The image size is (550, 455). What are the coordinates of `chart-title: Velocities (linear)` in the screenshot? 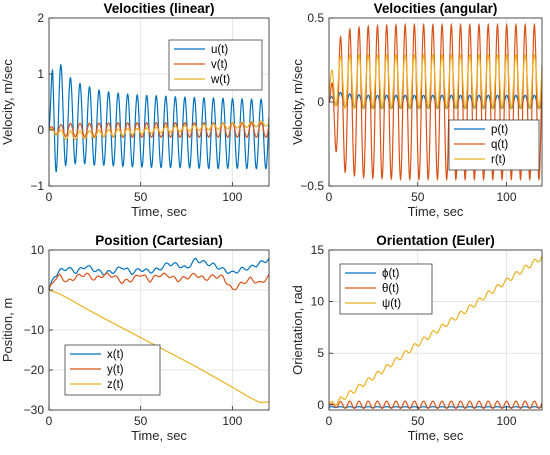 It's located at (158, 8).